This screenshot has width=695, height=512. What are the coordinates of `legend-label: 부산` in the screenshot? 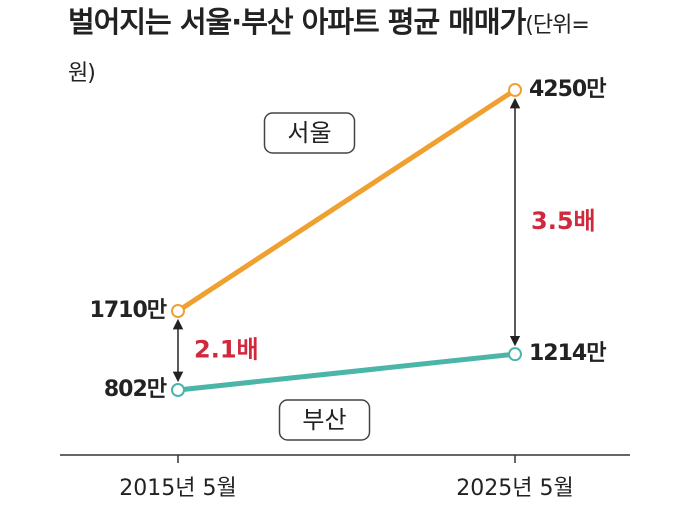 It's located at (324, 420).